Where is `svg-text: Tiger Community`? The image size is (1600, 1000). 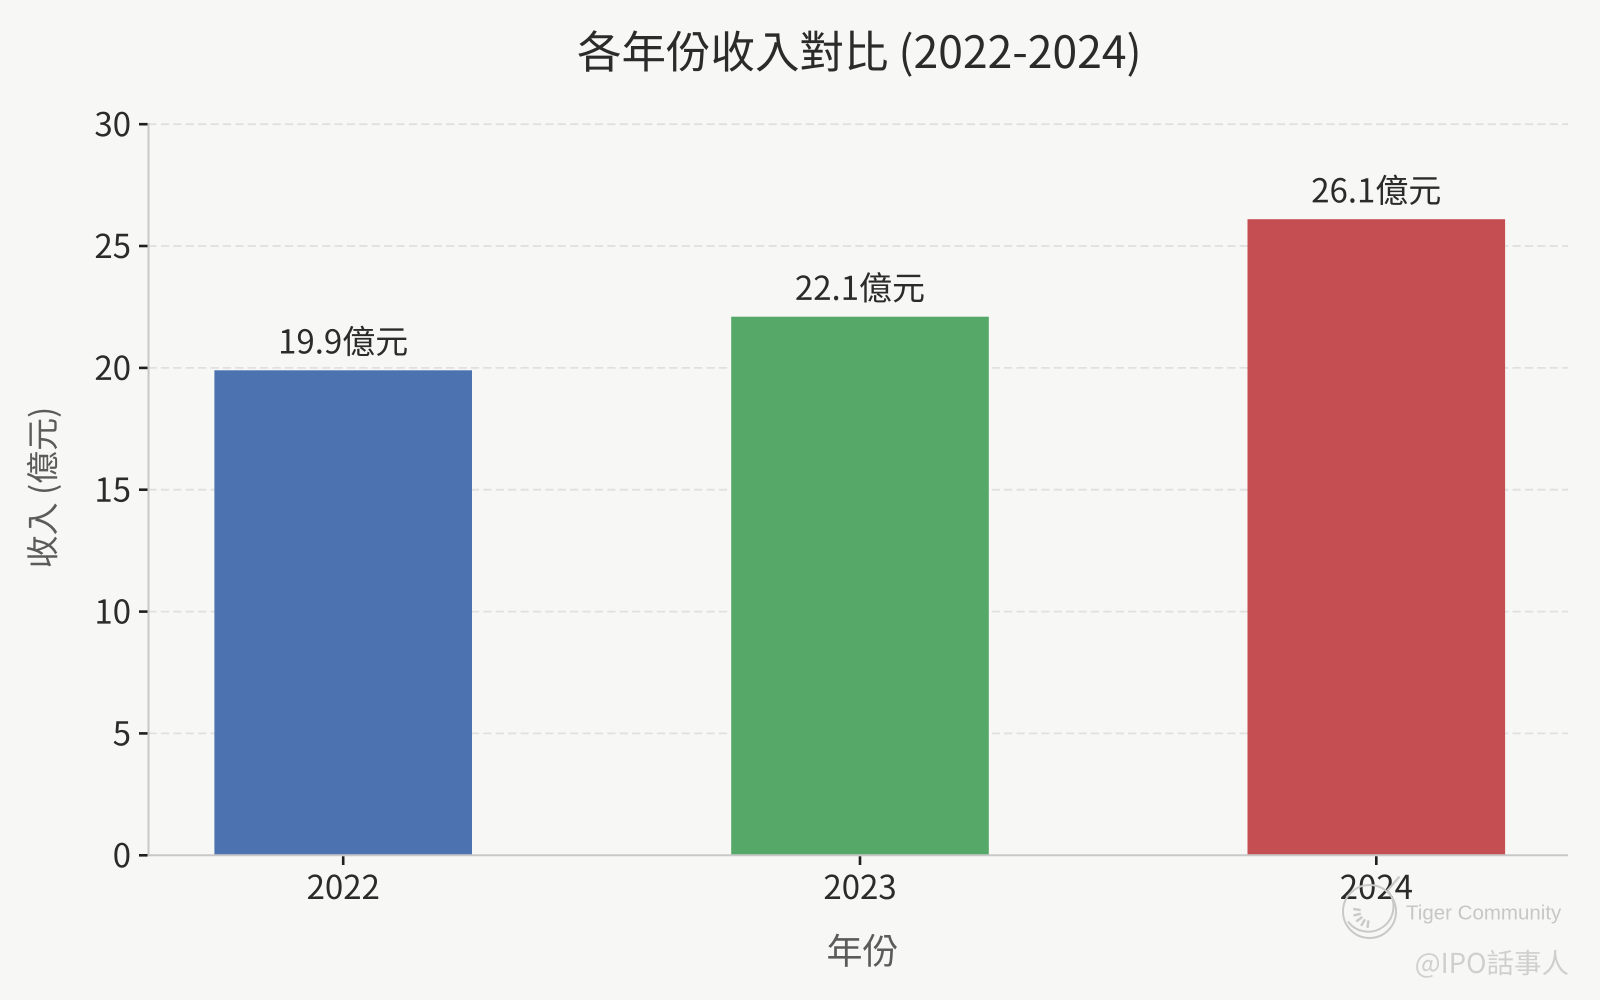 svg-text: Tiger Community is located at coordinates (1484, 913).